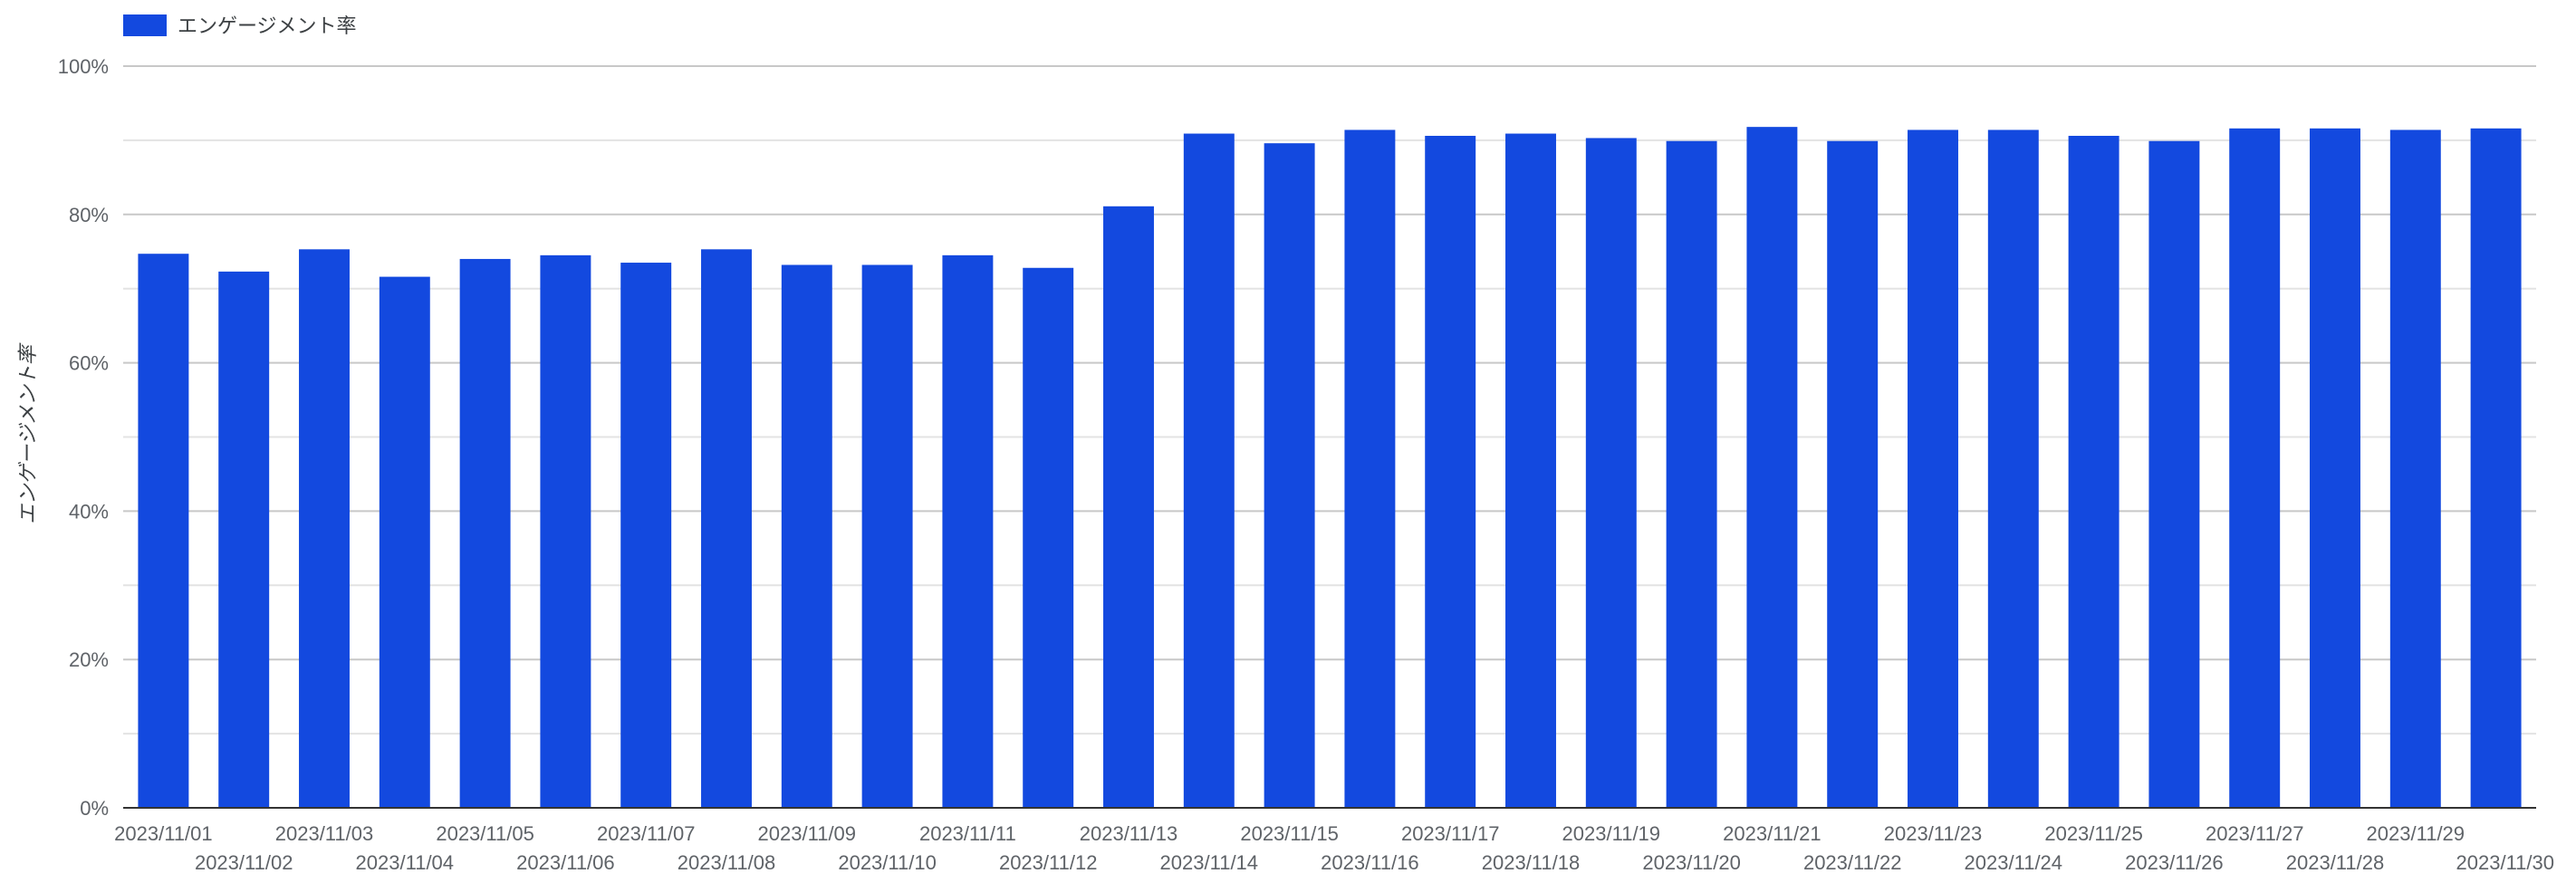 This screenshot has height=883, width=2576. What do you see at coordinates (89, 660) in the screenshot?
I see `y-tick-label: 20%` at bounding box center [89, 660].